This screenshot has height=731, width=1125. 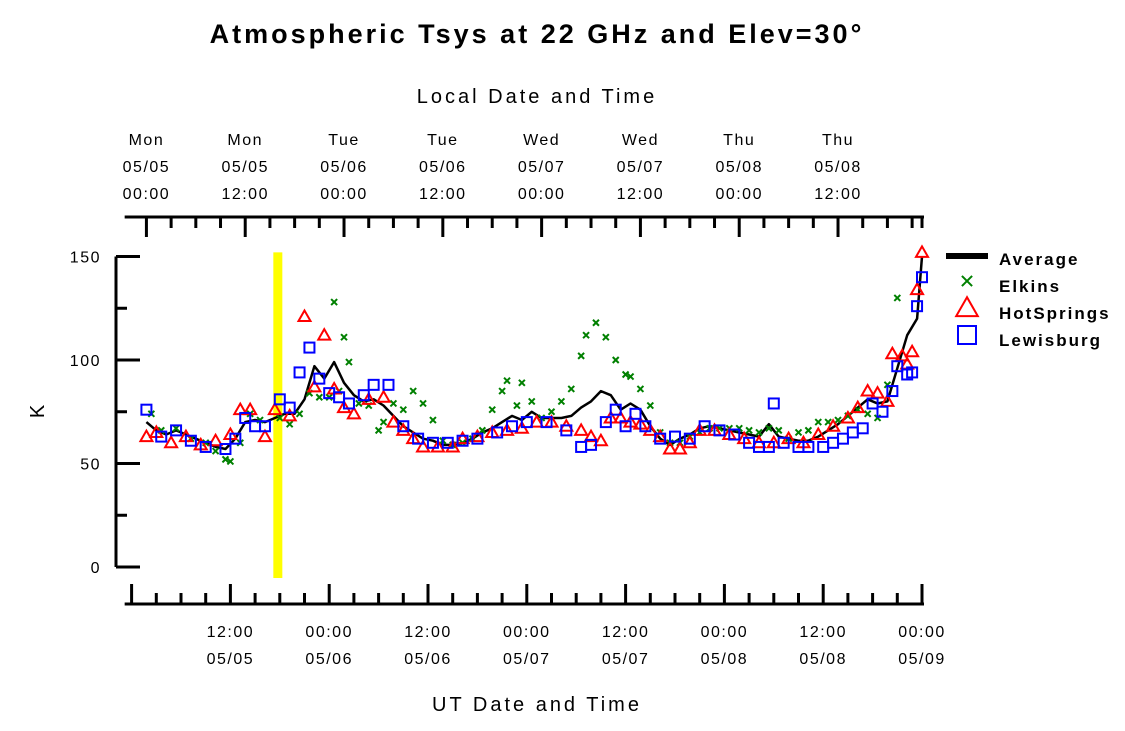 I want to click on top-tick-label: Thu, so click(x=739, y=140).